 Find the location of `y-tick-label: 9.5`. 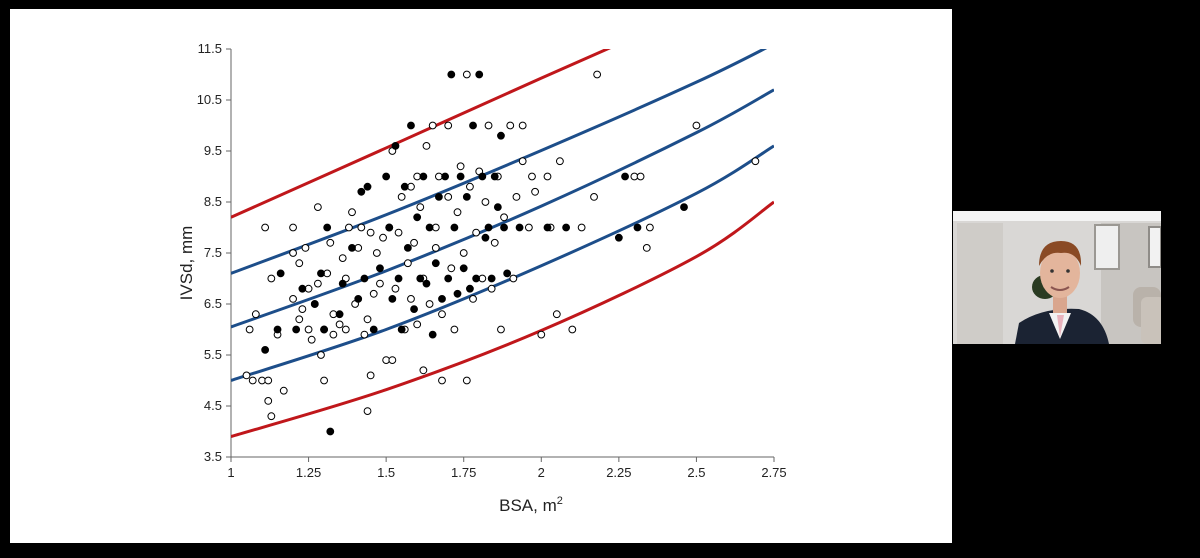

y-tick-label: 9.5 is located at coordinates (213, 150).